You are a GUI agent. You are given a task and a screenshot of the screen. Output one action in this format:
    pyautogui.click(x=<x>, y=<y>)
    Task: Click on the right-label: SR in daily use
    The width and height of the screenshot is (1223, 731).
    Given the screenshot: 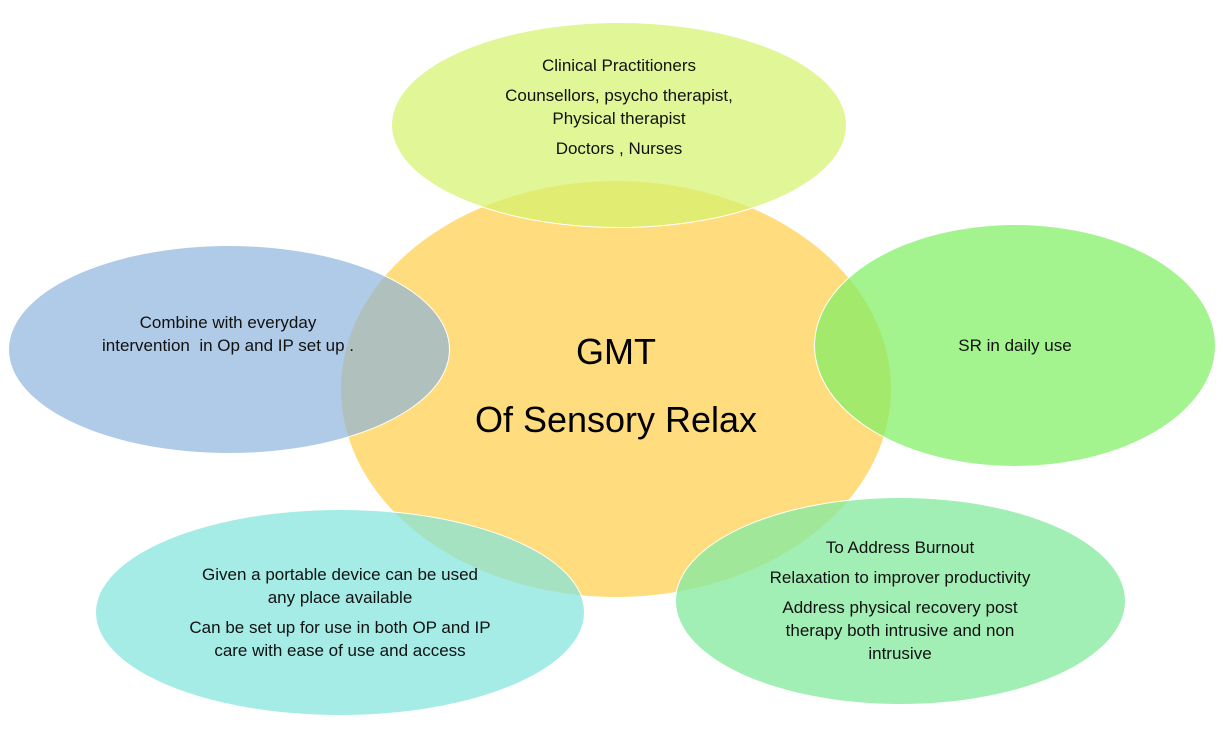 What is the action you would take?
    pyautogui.click(x=1015, y=345)
    